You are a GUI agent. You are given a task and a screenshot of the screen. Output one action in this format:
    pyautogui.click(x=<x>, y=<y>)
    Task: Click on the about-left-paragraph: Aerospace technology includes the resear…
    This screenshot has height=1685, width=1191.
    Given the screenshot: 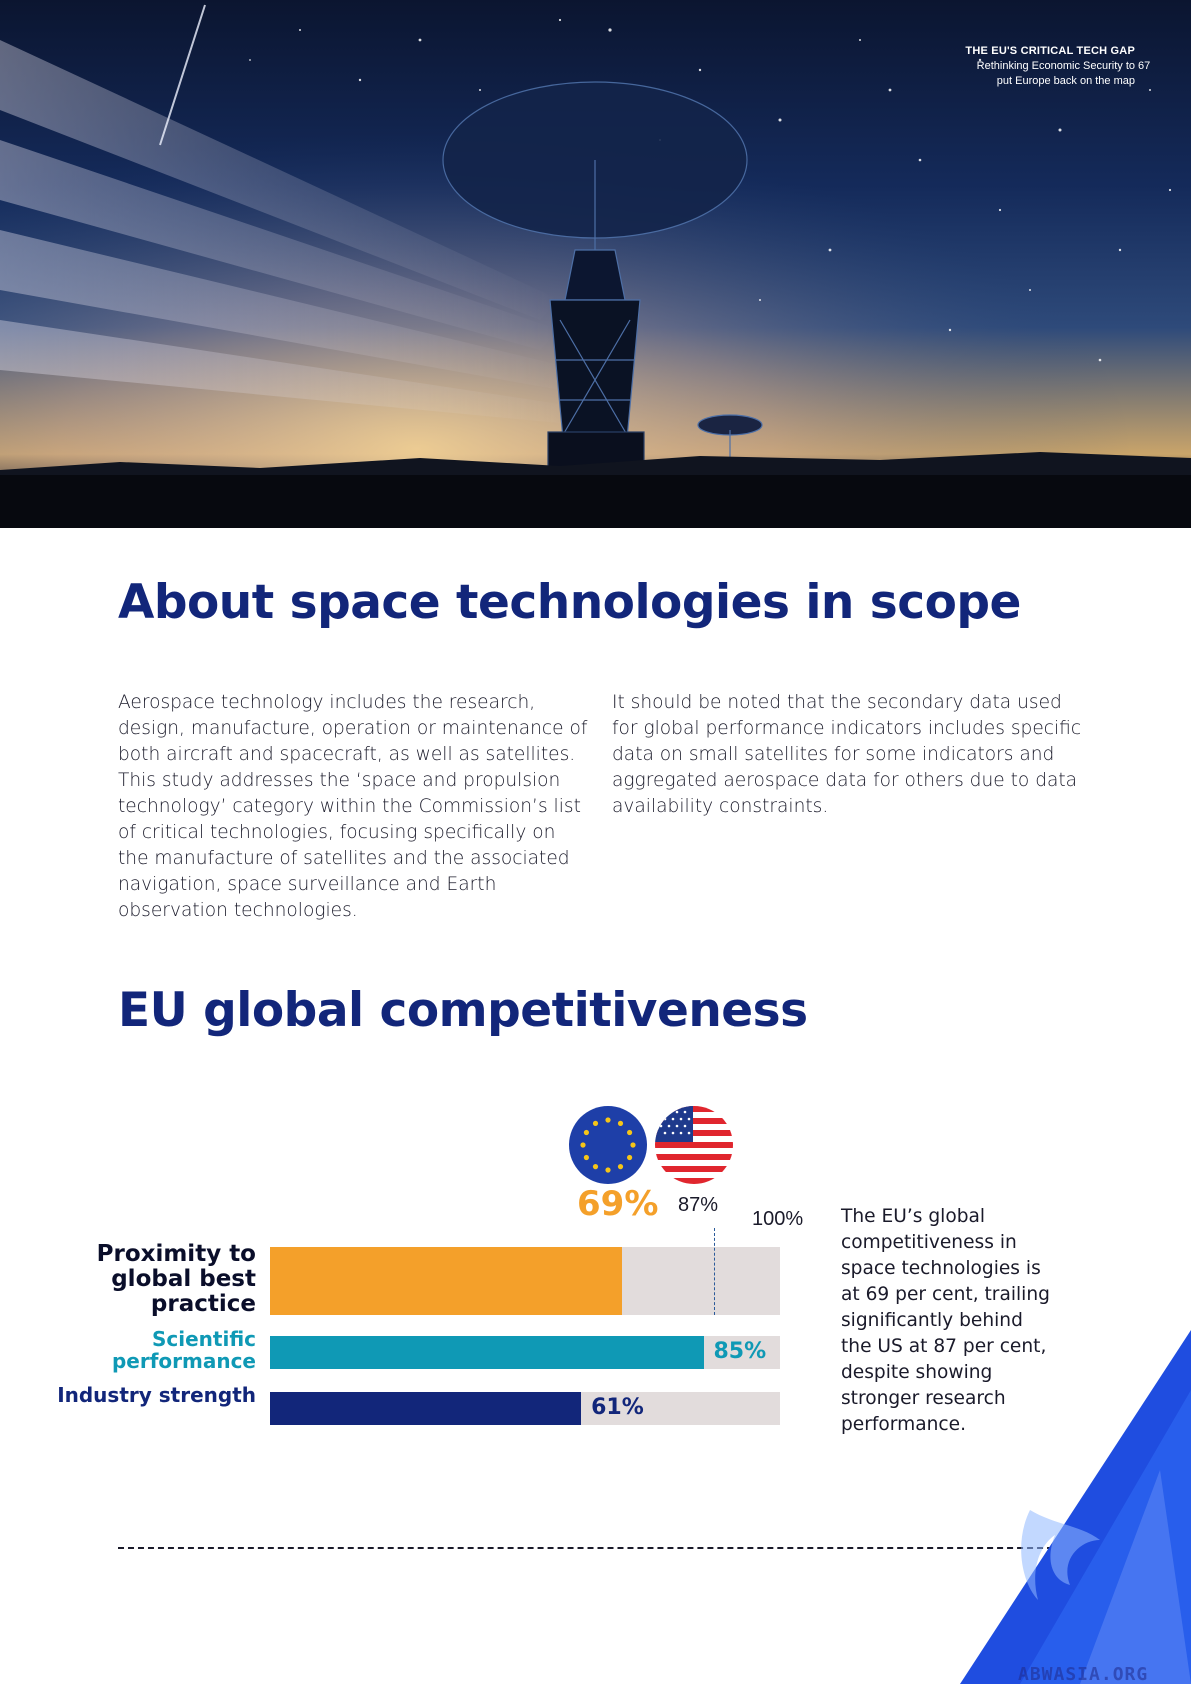 What is the action you would take?
    pyautogui.click(x=353, y=806)
    